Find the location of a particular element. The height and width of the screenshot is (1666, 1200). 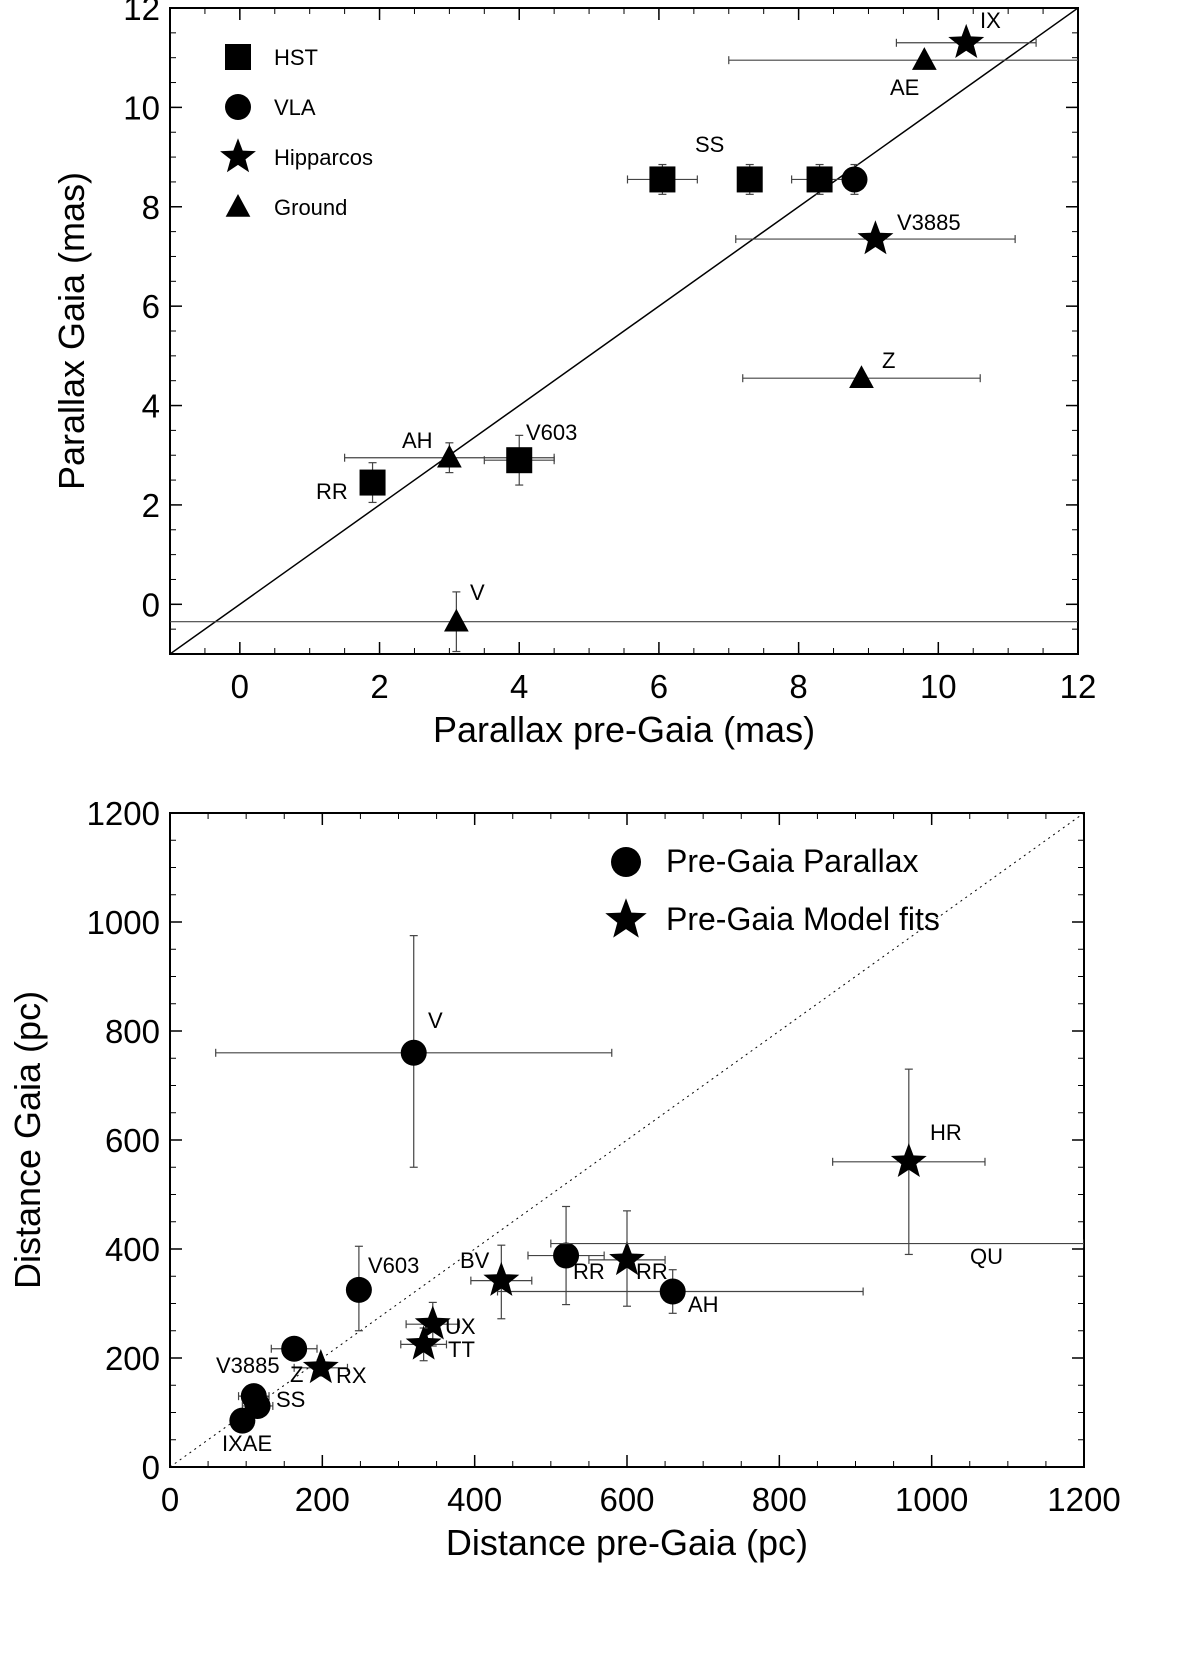

legend: Pre-Gaia Parallax Pre-Gaia Model fits is located at coordinates (772, 890).